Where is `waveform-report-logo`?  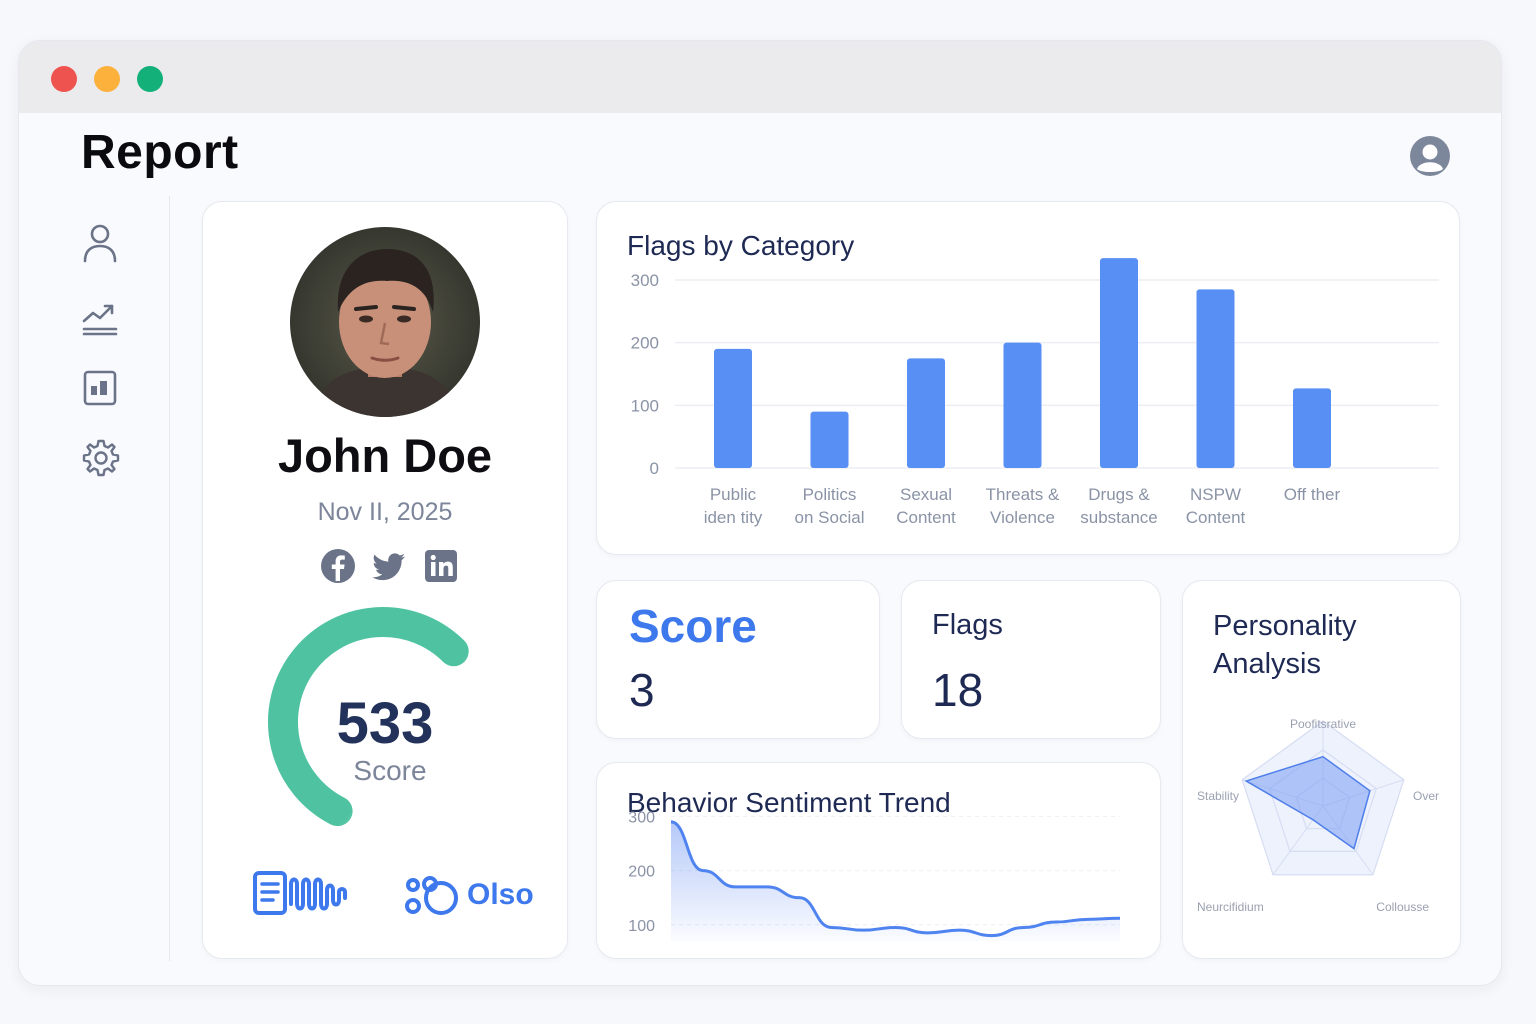 waveform-report-logo is located at coordinates (300, 893).